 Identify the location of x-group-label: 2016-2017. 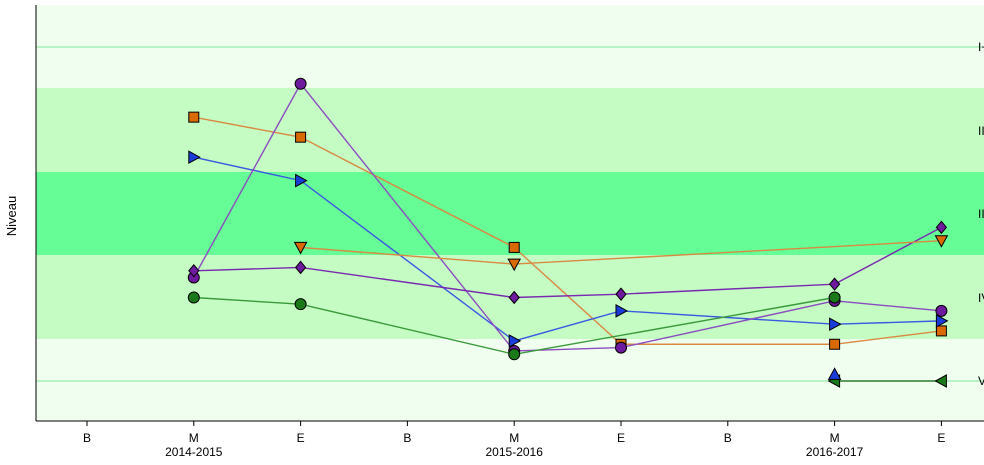
(835, 452).